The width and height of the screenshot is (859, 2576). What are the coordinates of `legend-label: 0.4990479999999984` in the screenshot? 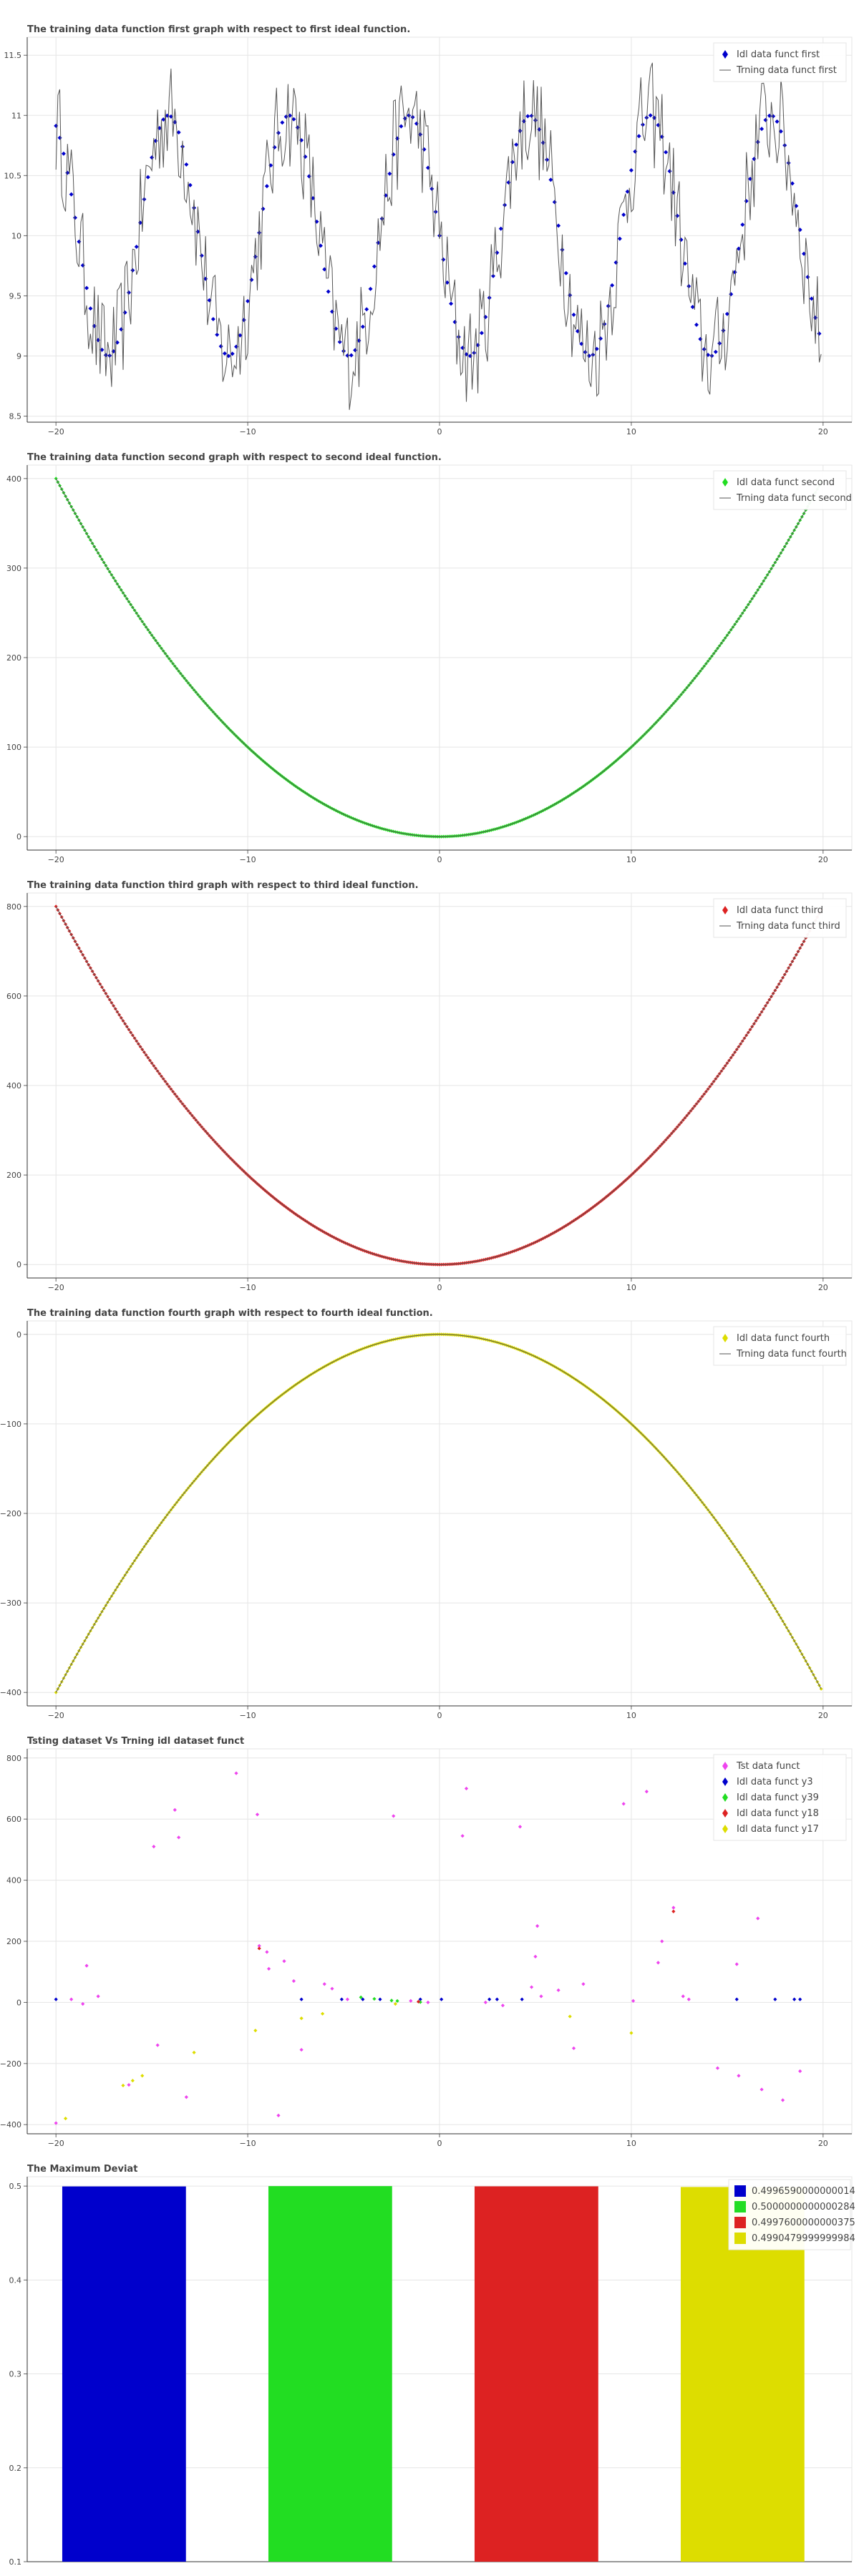 It's located at (803, 2238).